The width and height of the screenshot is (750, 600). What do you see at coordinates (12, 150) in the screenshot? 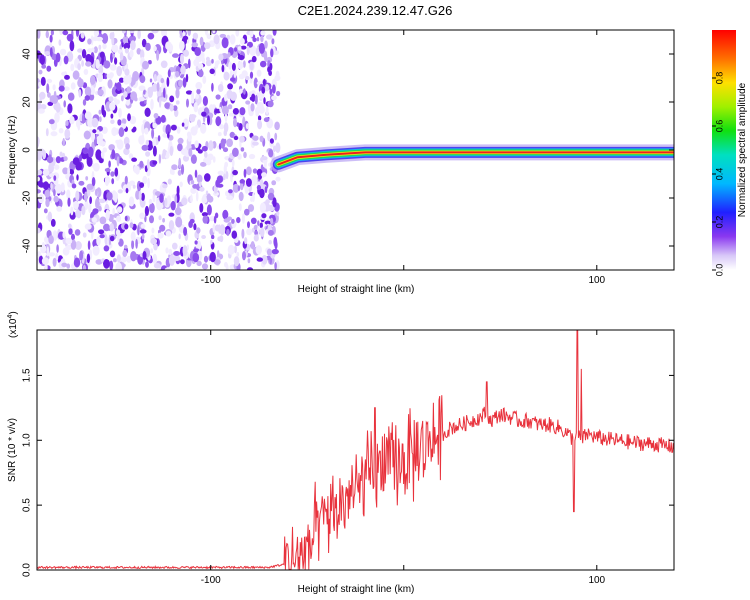
I see `spectrogram-y-label: Frequency (Hz)` at bounding box center [12, 150].